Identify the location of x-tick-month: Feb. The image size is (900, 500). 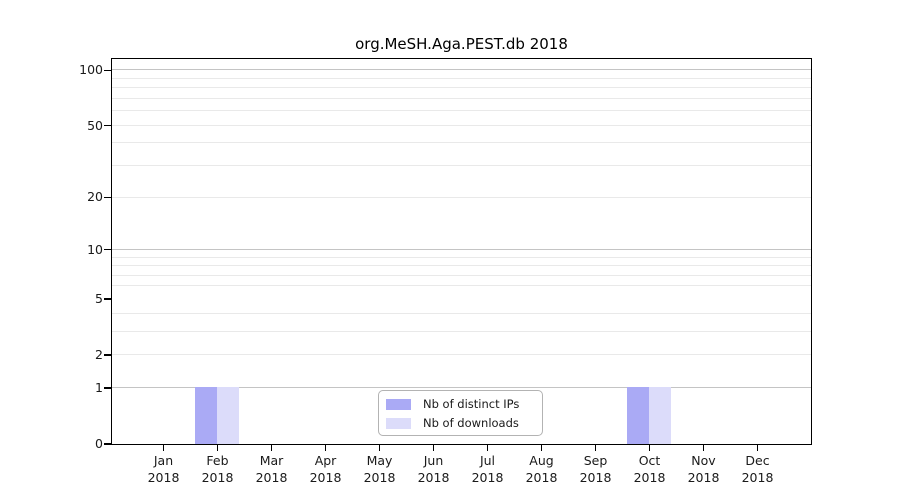
(217, 460).